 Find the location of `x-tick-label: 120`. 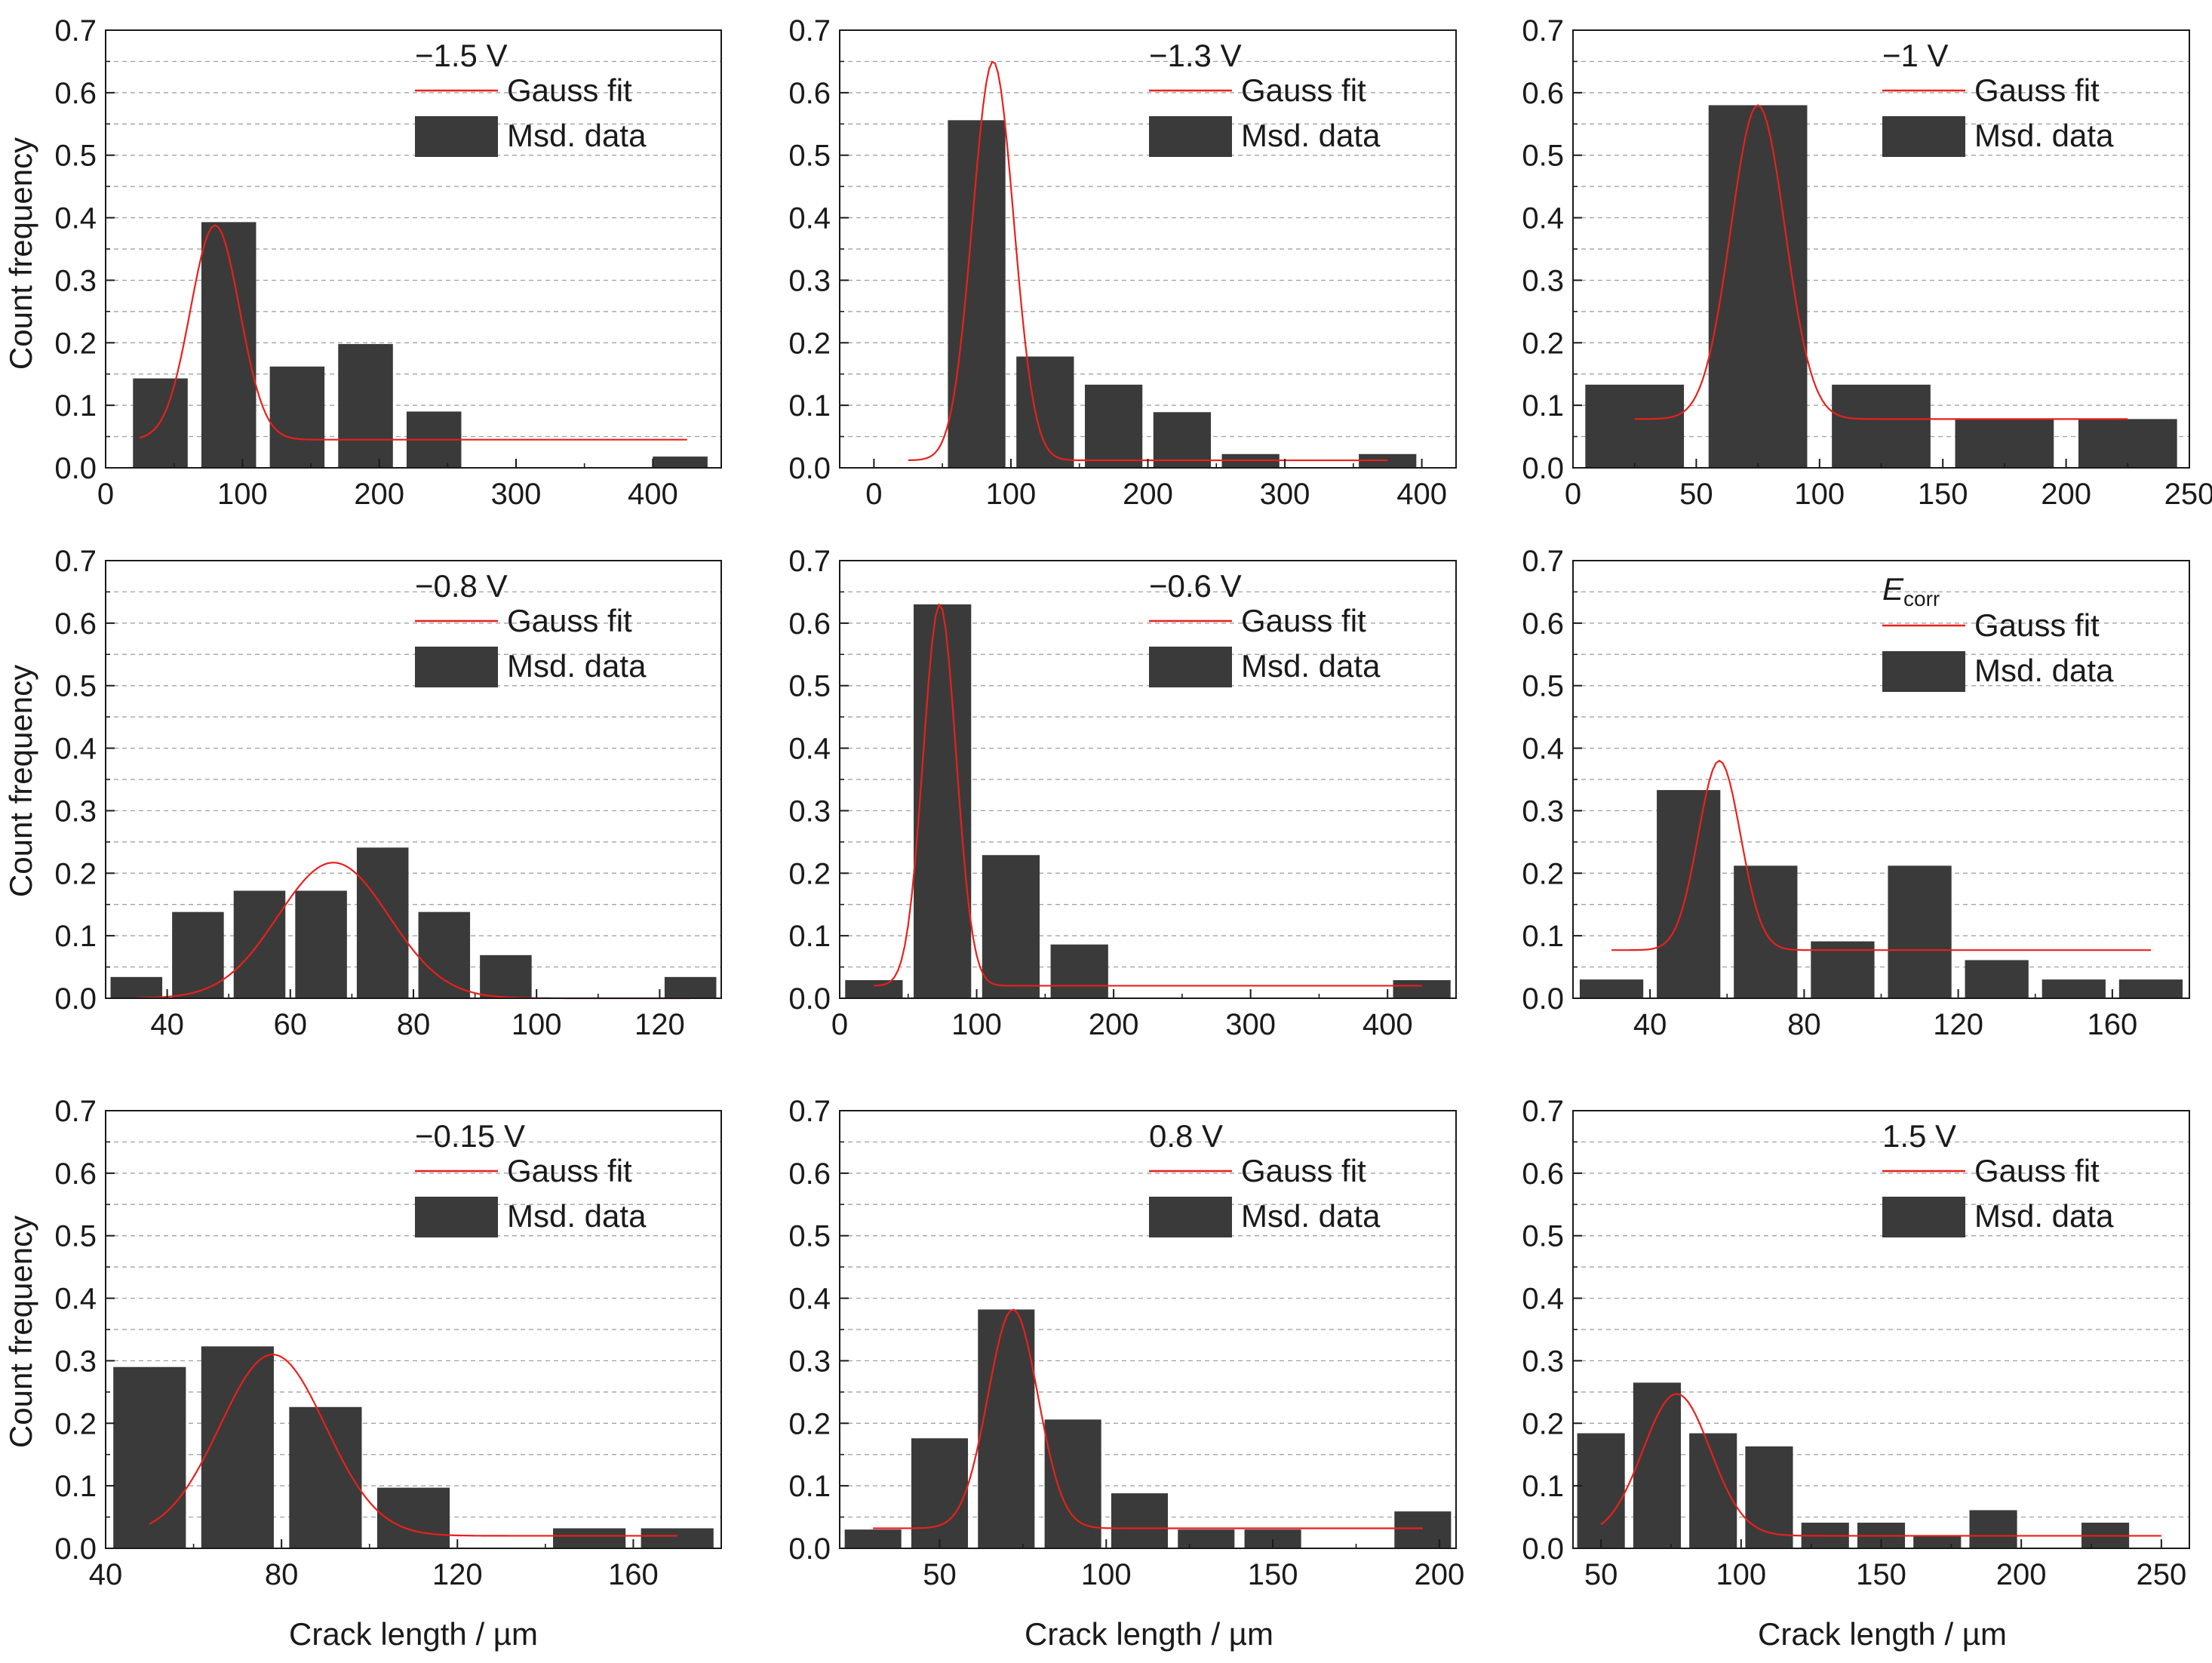

x-tick-label: 120 is located at coordinates (1958, 1024).